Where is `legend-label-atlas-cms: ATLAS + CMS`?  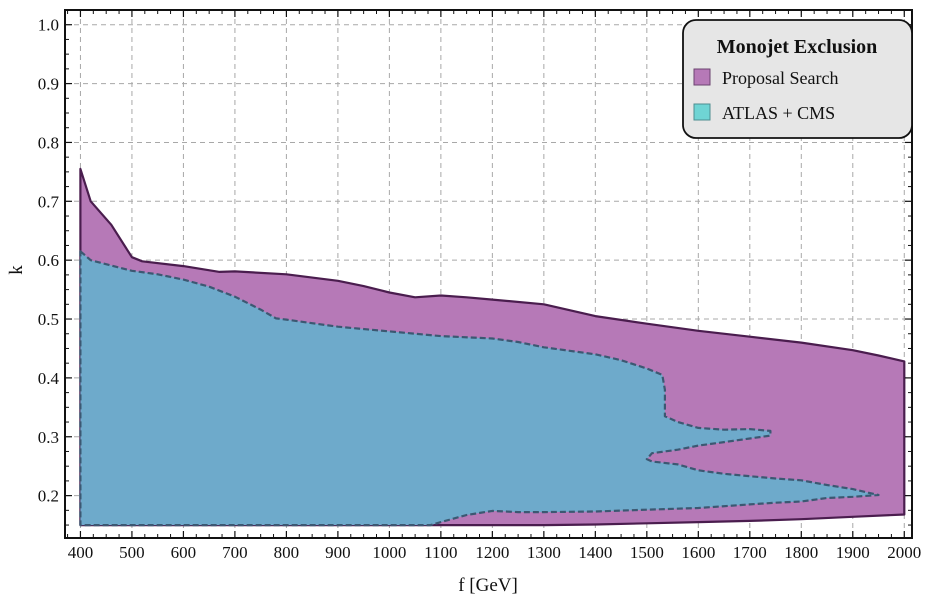 legend-label-atlas-cms: ATLAS + CMS is located at coordinates (778, 113).